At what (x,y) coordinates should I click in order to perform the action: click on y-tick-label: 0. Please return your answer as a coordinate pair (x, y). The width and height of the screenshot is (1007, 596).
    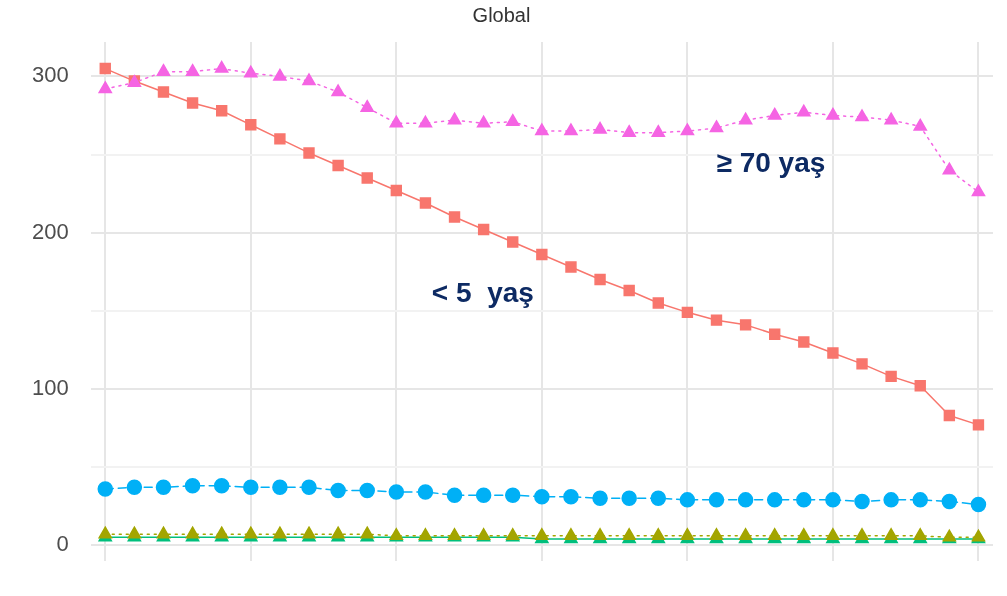
    Looking at the image, I should click on (62, 544).